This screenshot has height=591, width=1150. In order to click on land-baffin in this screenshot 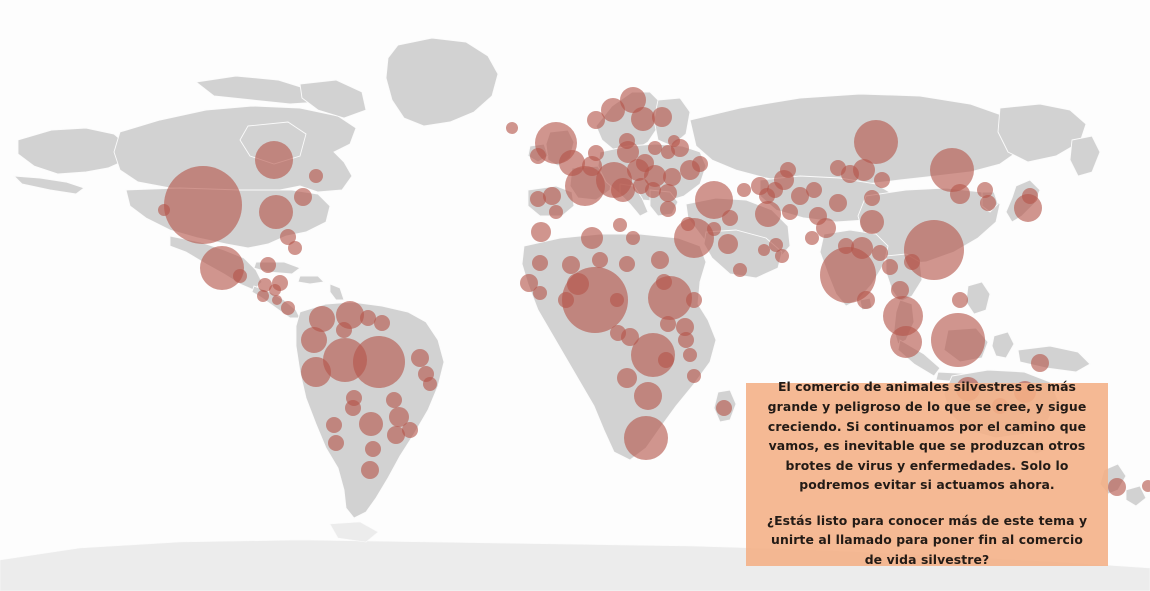, I will do `click(333, 99)`.